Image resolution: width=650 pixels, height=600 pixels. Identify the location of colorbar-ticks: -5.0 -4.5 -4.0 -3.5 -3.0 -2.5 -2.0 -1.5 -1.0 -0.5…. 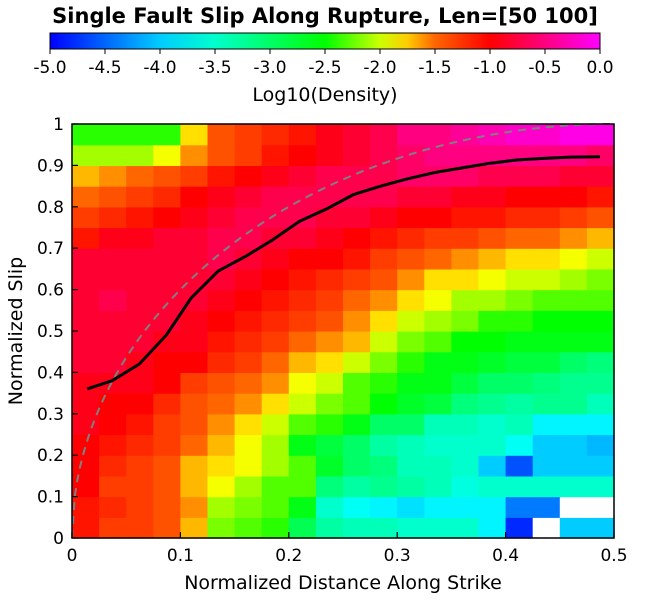
(323, 63).